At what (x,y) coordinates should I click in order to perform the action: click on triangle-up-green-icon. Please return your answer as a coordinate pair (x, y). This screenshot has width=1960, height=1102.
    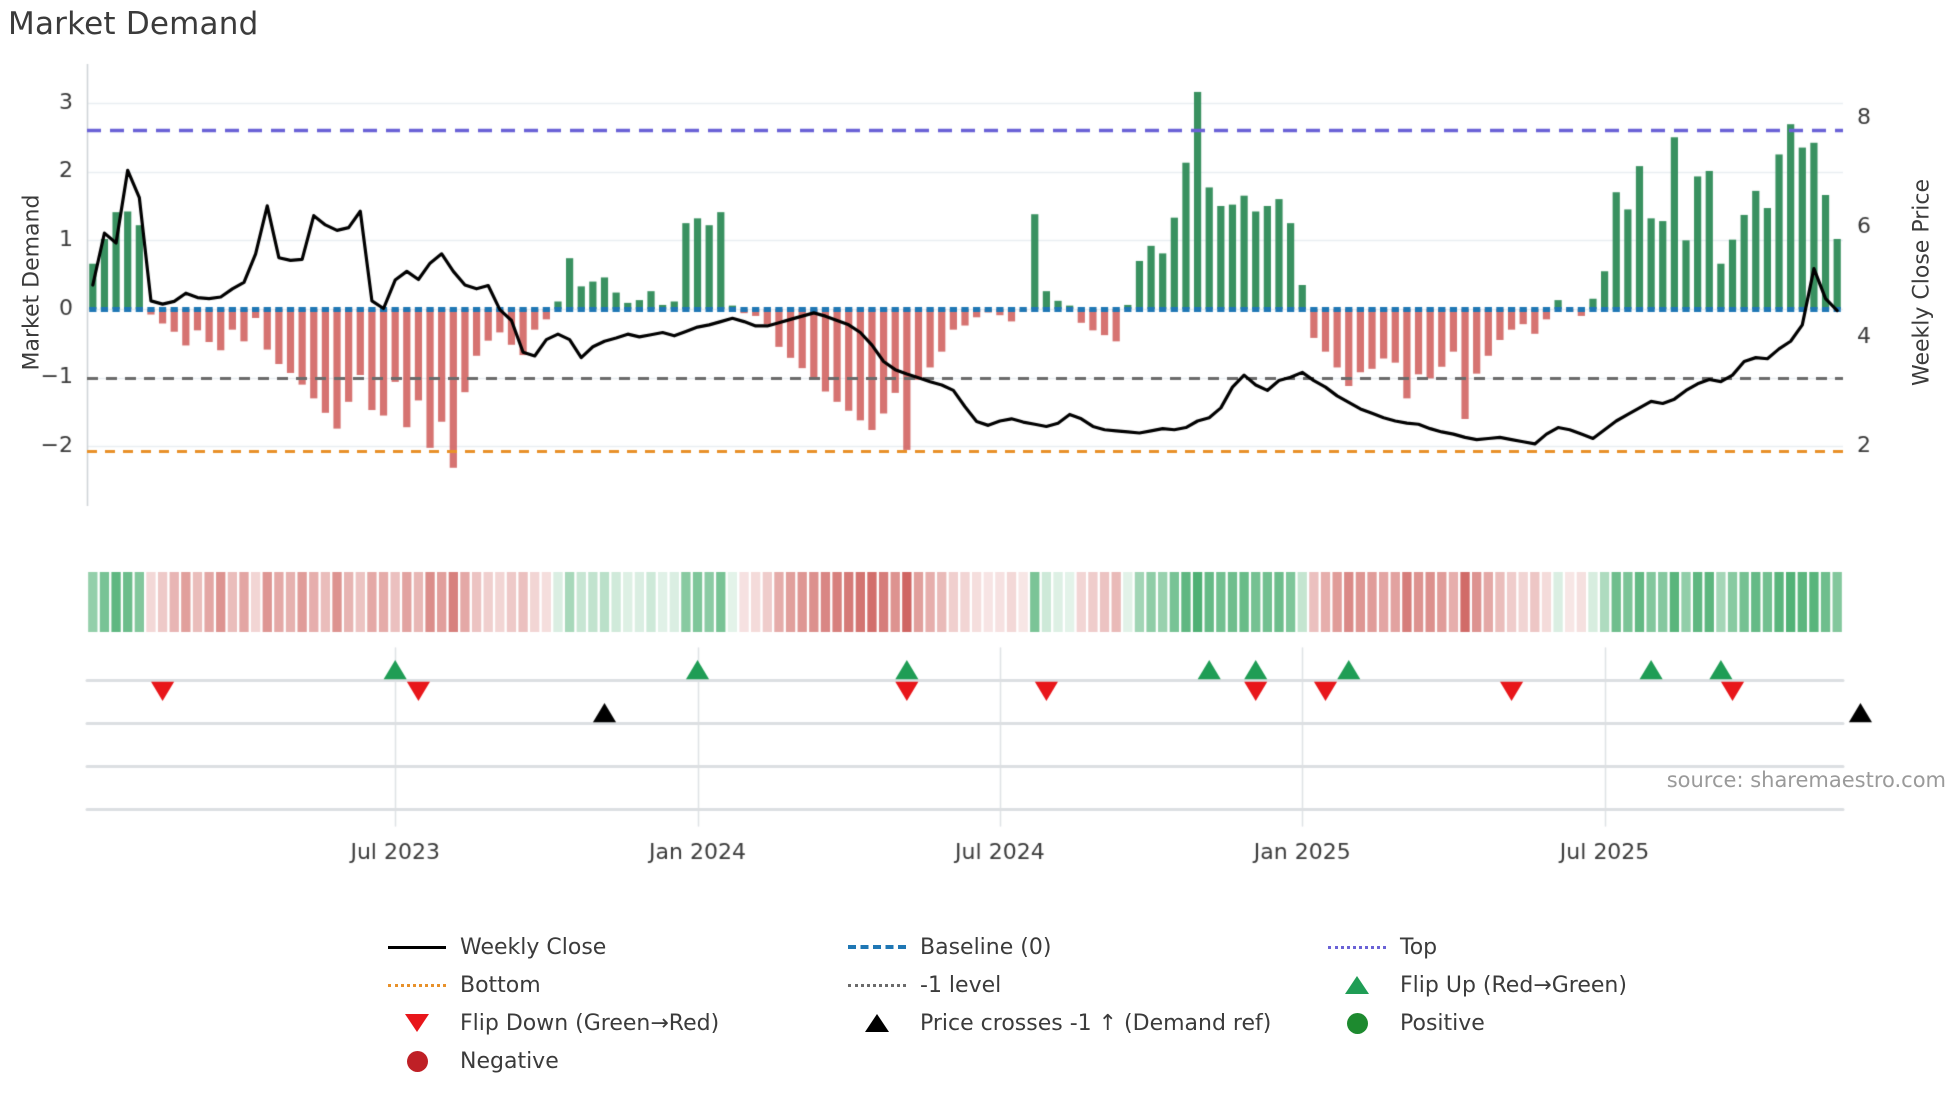
    Looking at the image, I should click on (1357, 985).